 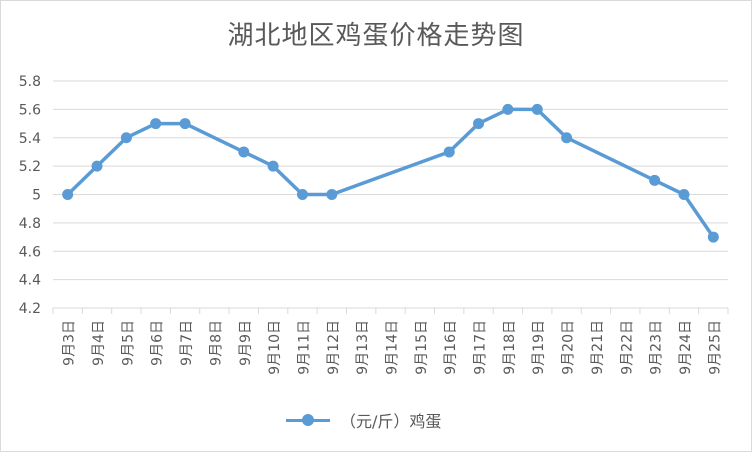 I want to click on x-tick-label: 9月9日, so click(x=246, y=343).